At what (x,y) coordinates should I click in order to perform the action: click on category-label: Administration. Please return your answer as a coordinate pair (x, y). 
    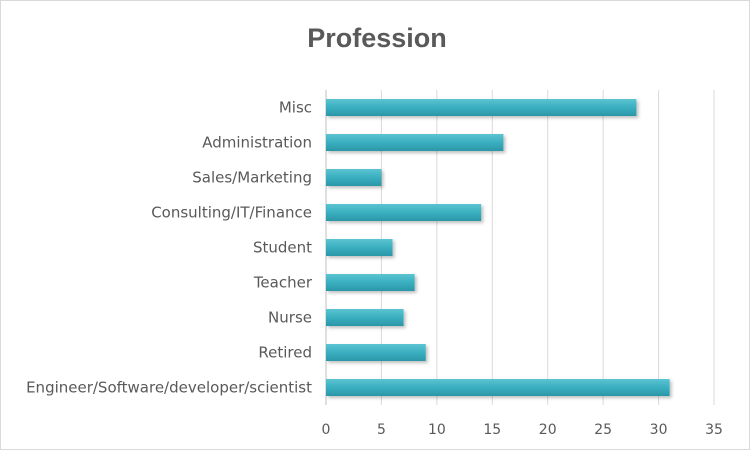
    Looking at the image, I should click on (257, 143).